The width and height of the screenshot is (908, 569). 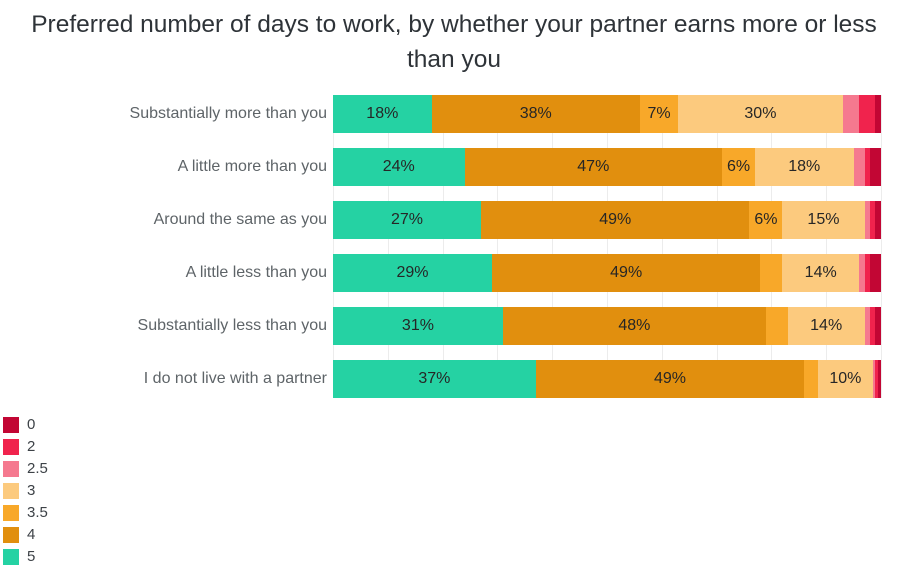 What do you see at coordinates (382, 114) in the screenshot?
I see `bar-segment-5: 18%` at bounding box center [382, 114].